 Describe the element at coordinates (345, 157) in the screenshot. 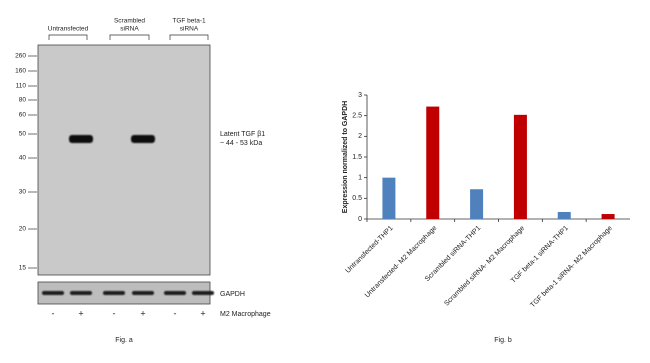

I see `y-axis-label: Expression normalized to GAPDH` at that location.